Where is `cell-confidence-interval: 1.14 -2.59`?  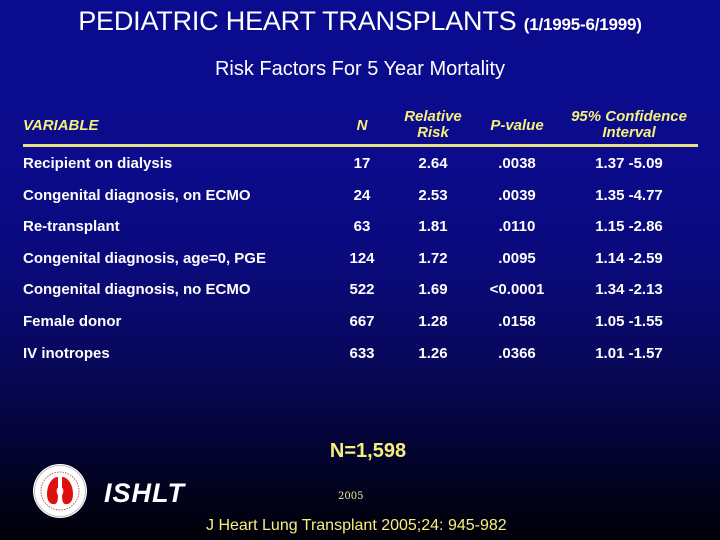 cell-confidence-interval: 1.14 -2.59 is located at coordinates (629, 258).